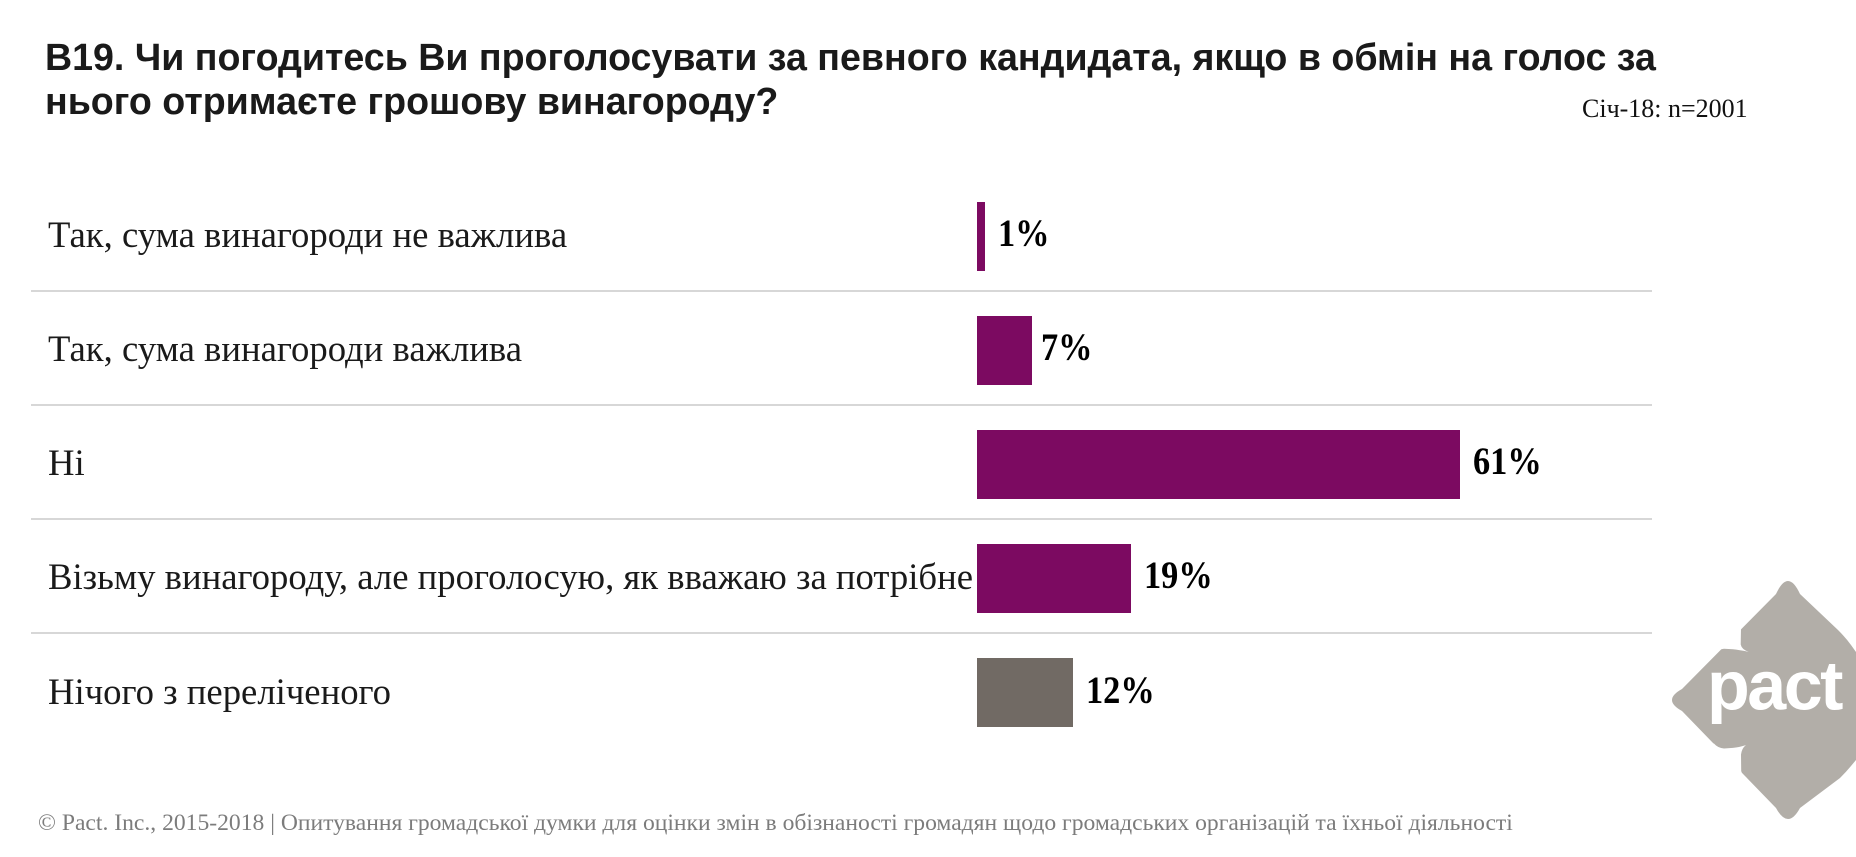  I want to click on svg-text: pact, so click(1775, 686).